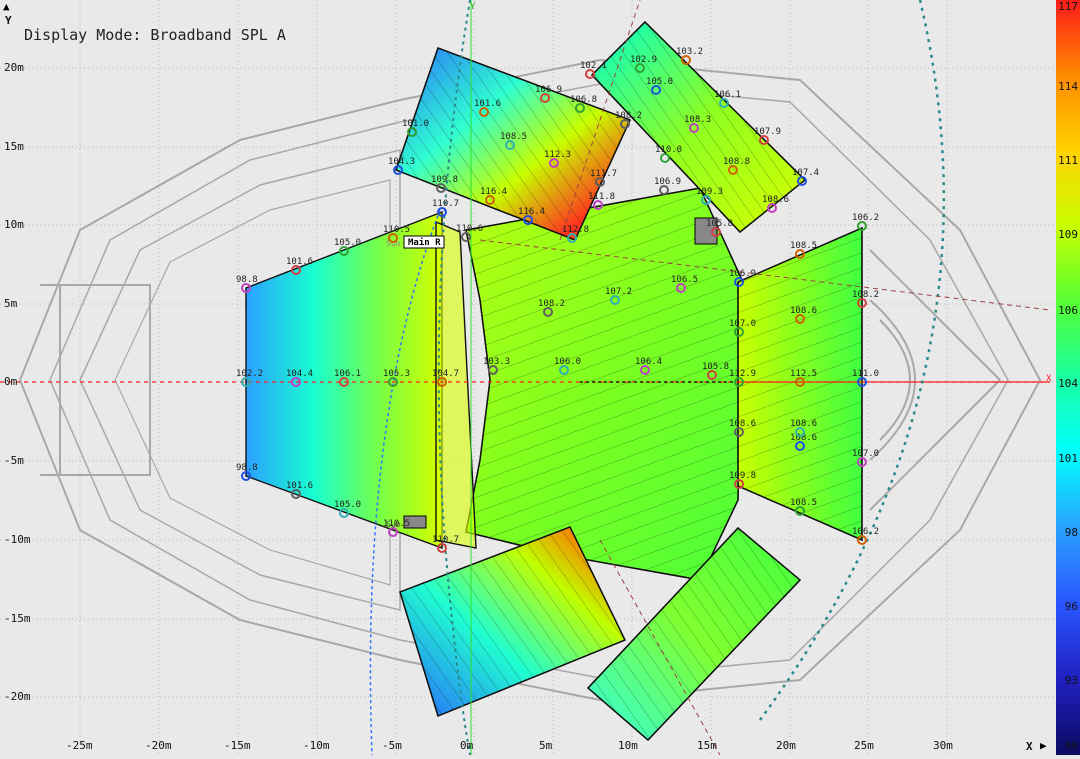 The image size is (1080, 759). Describe the element at coordinates (719, 224) in the screenshot. I see `measurement-value: 105.8` at that location.